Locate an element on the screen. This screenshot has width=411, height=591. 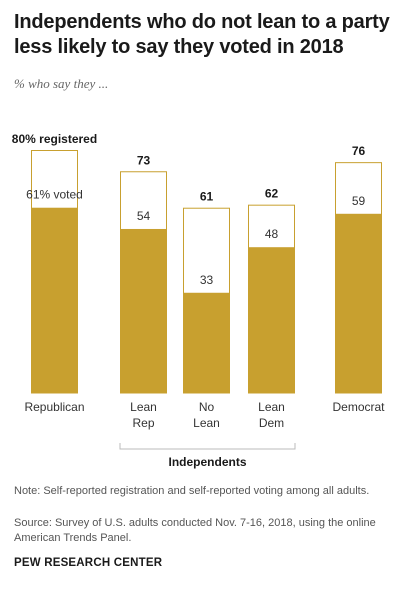
voted-value-label: 59 is located at coordinates (359, 201).